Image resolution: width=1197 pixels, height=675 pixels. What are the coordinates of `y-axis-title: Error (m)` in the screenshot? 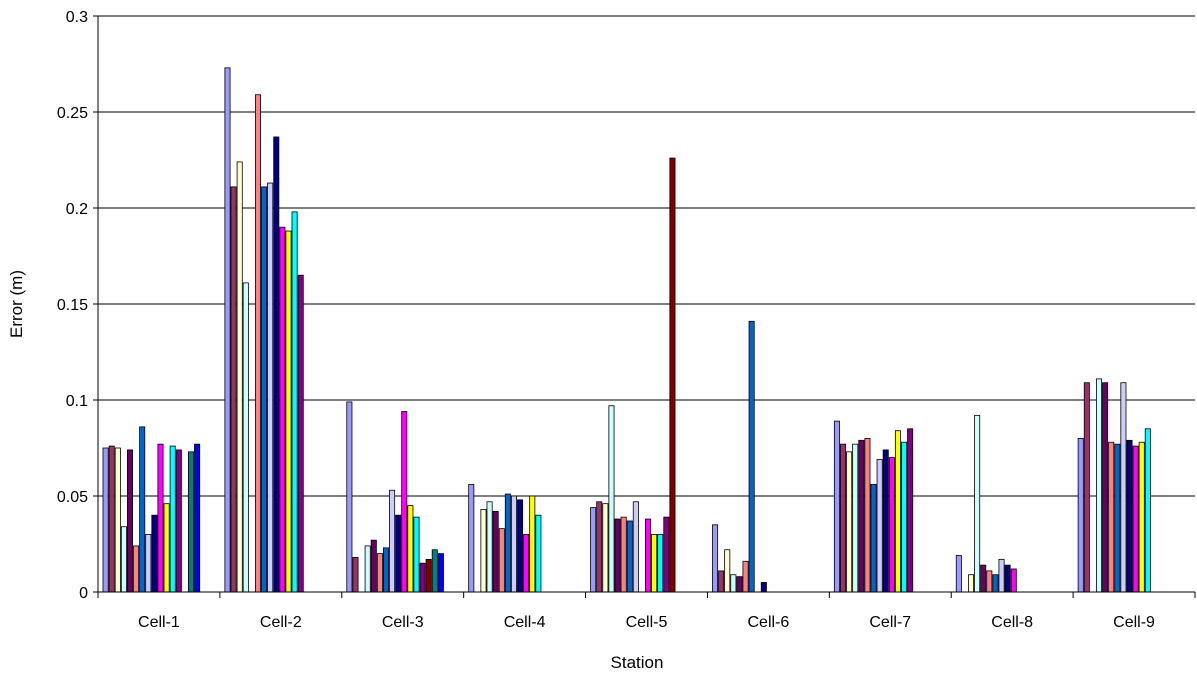 It's located at (16, 304).